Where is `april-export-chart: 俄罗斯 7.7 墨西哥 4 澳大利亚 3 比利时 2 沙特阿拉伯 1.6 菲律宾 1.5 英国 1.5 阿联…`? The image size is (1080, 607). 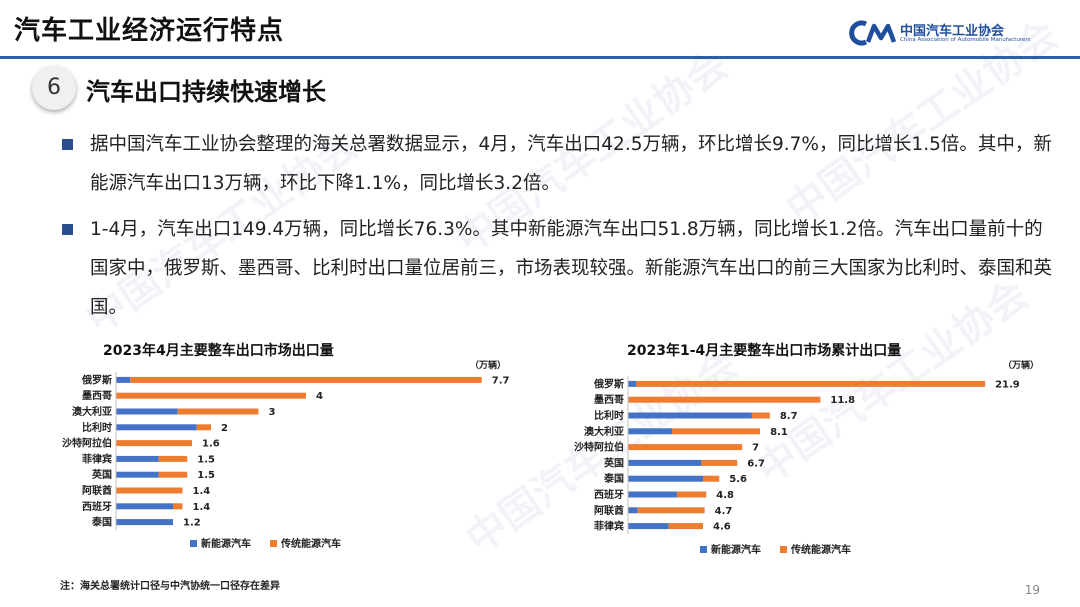
april-export-chart: 俄罗斯 7.7 墨西哥 4 澳大利亚 3 比利时 2 沙特阿拉伯 1.6 菲律宾 1.5 英国 1.5 阿联… is located at coordinates (286, 461).